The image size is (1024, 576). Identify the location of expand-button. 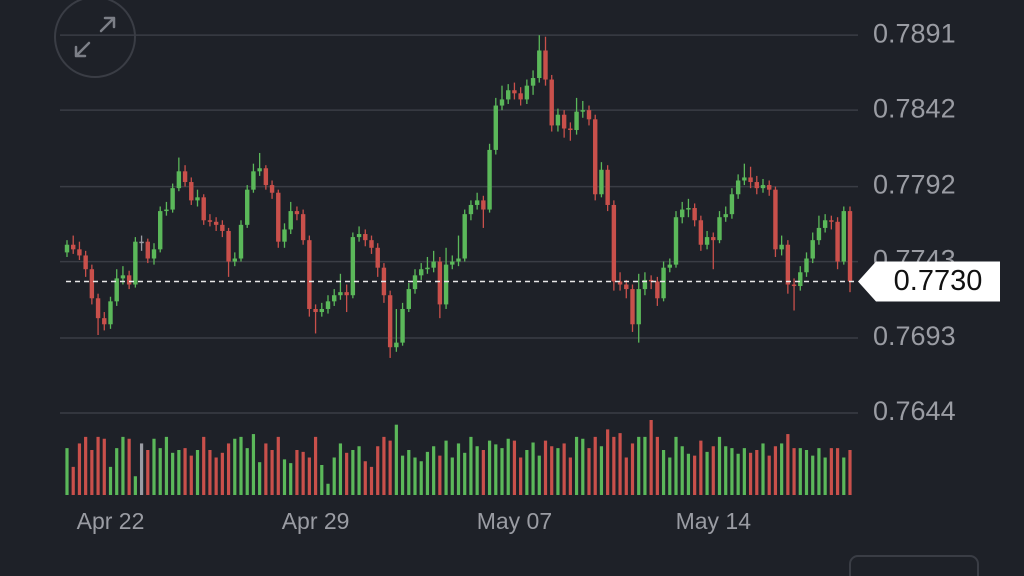
(95, 39).